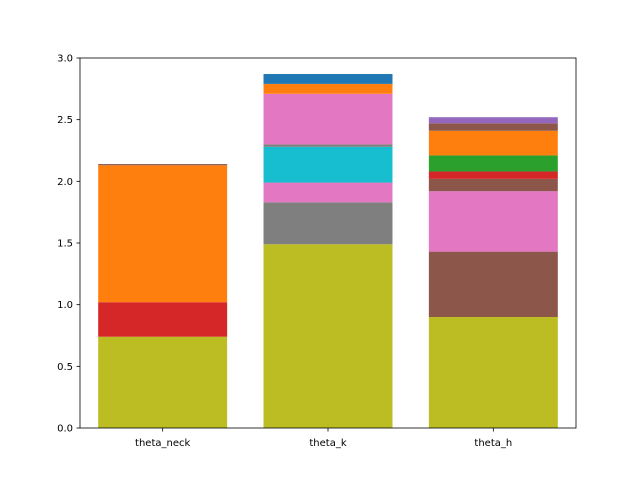 The image size is (640, 484). I want to click on x-tick-label: theta_neck, so click(162, 443).